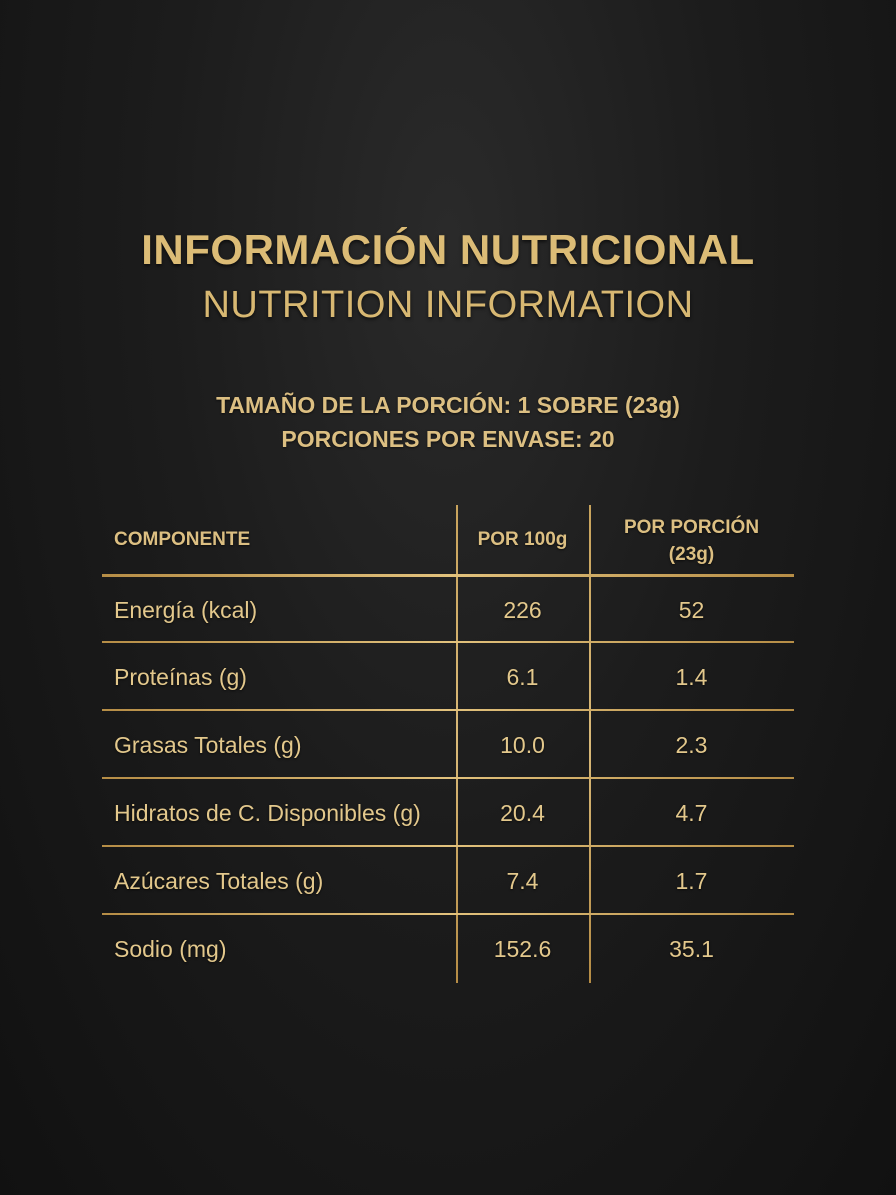 The image size is (896, 1195). What do you see at coordinates (448, 949) in the screenshot?
I see `table-row: Sodio (mg) 152.6 35.1` at bounding box center [448, 949].